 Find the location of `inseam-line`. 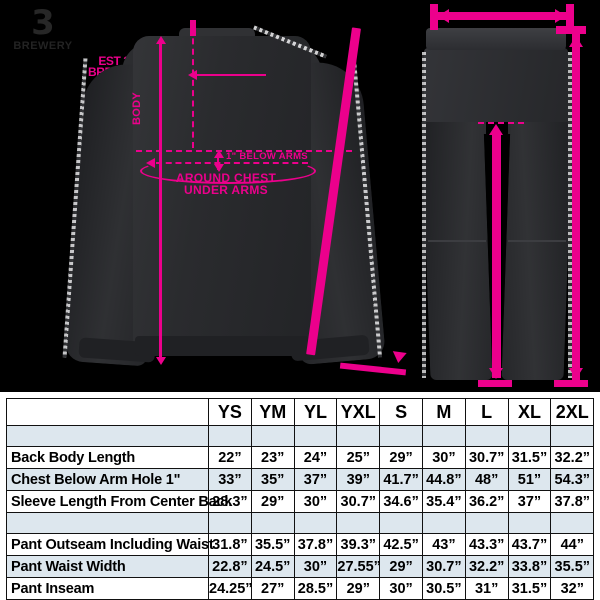

inseam-line is located at coordinates (496, 256).